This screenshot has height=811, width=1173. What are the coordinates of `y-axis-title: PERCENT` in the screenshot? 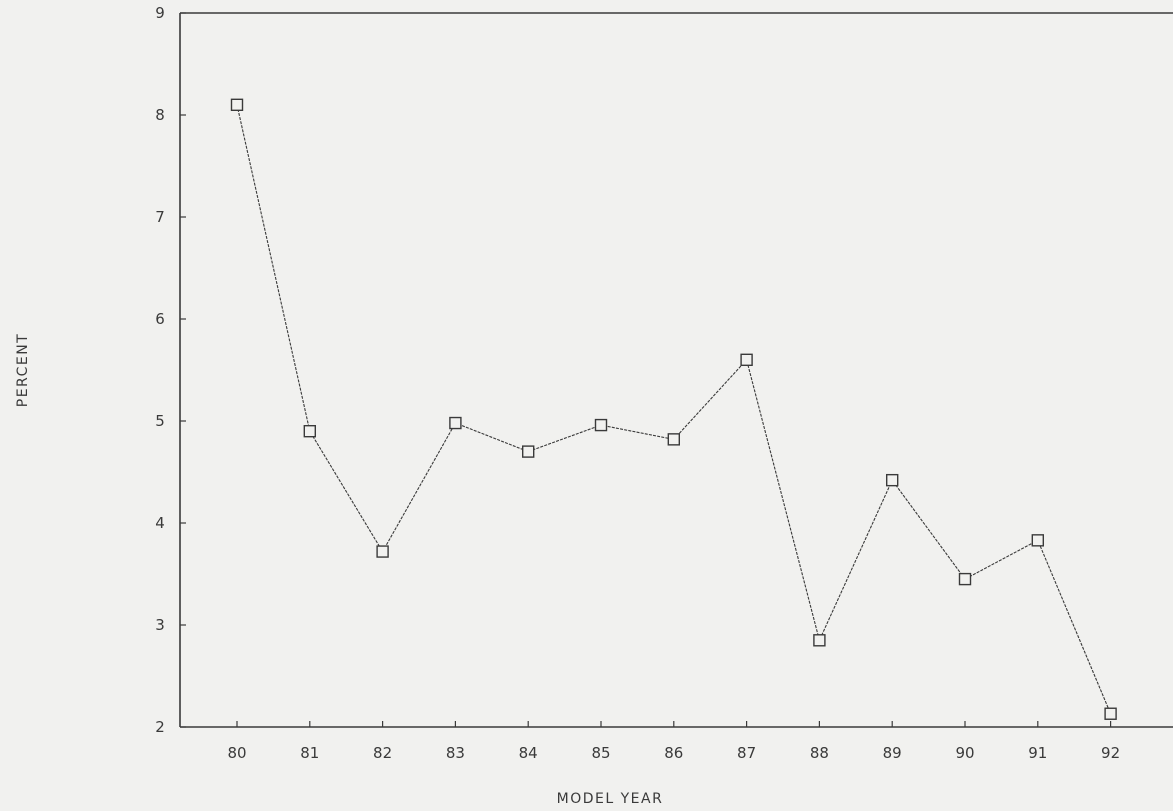 It's located at (23, 370).